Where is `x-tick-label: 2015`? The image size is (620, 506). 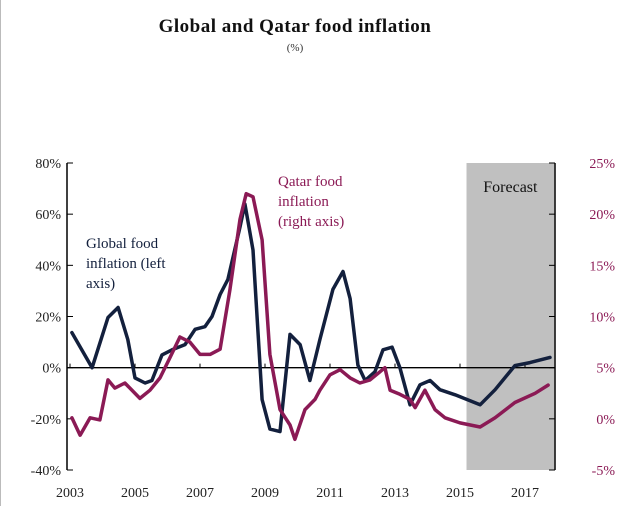
x-tick-label: 2015 is located at coordinates (460, 493).